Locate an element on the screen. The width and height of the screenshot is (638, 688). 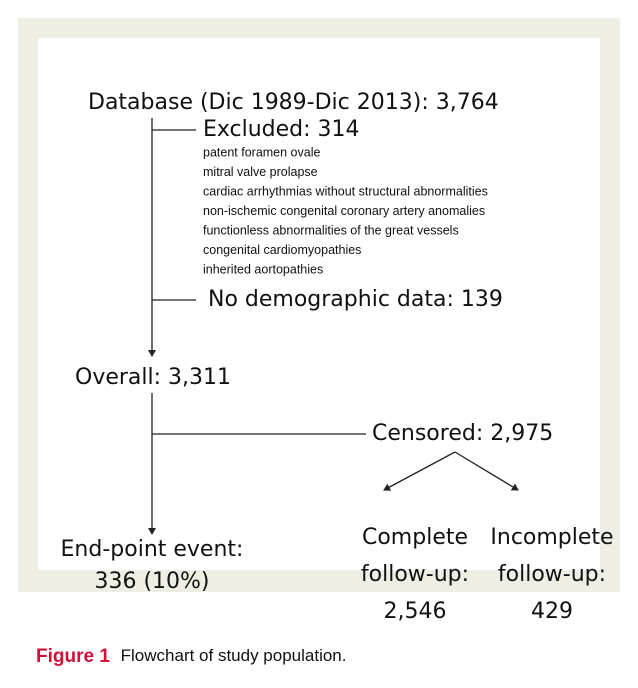
node-line: Complete is located at coordinates (415, 537).